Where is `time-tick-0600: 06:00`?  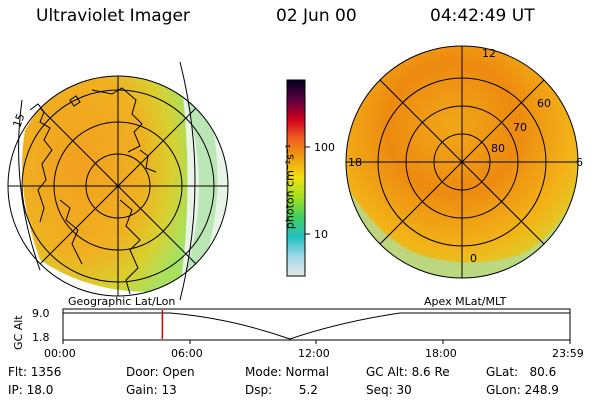
time-tick-0600: 06:00 is located at coordinates (187, 353).